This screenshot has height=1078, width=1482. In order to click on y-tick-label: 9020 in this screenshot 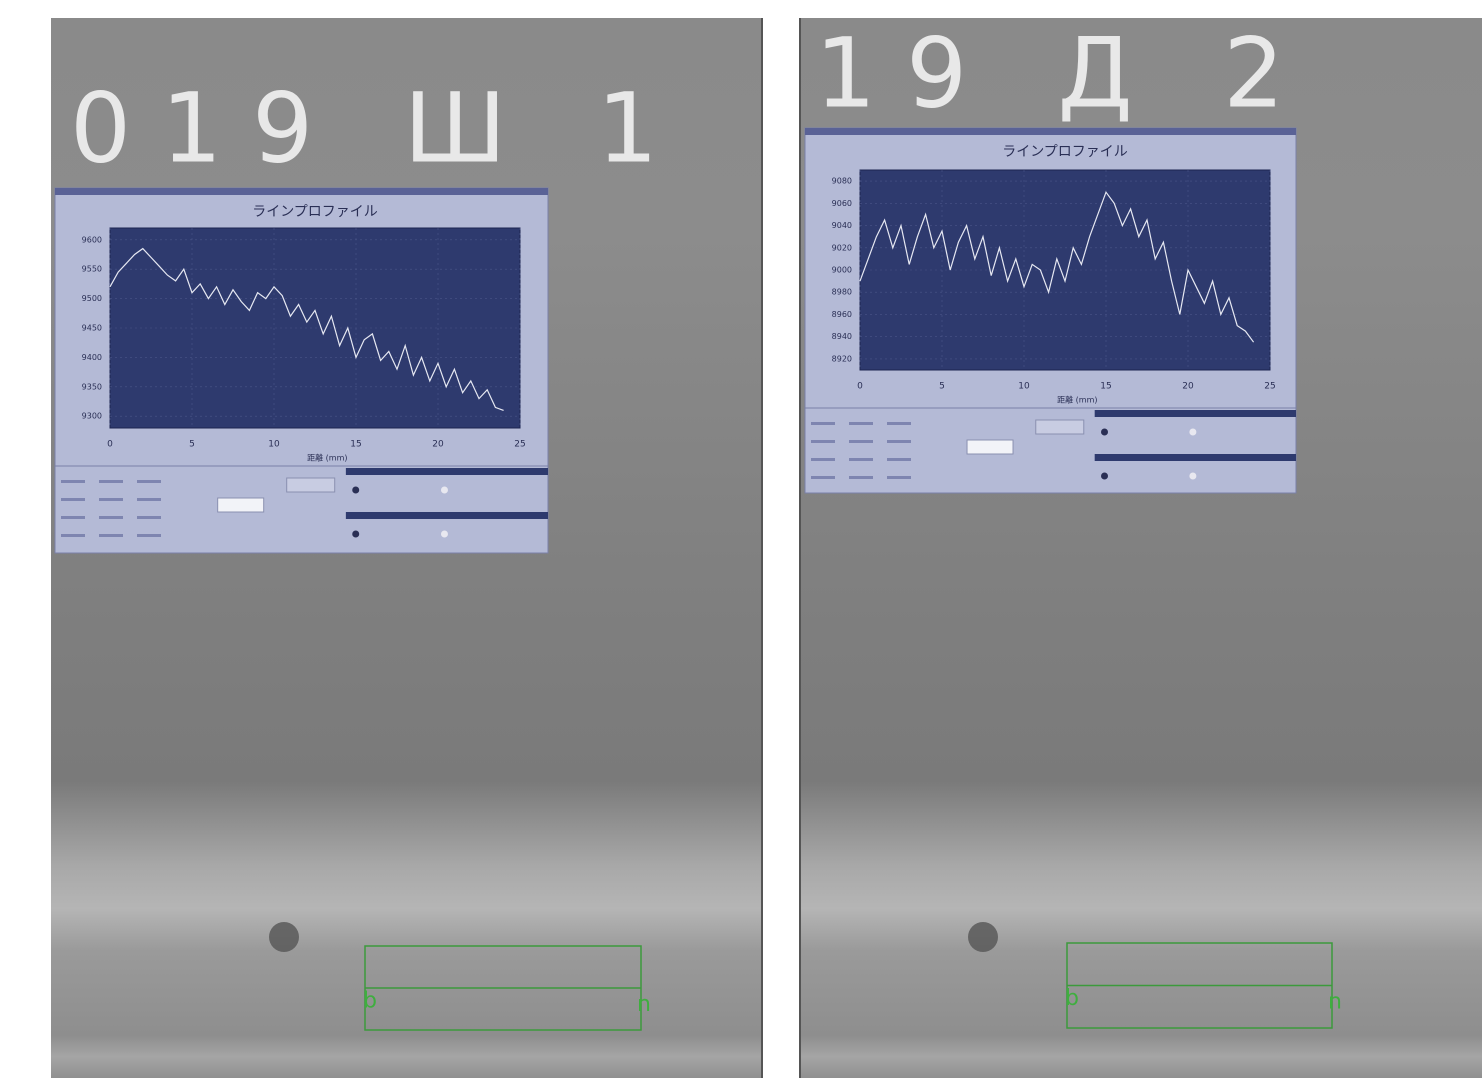, I will do `click(842, 247)`.